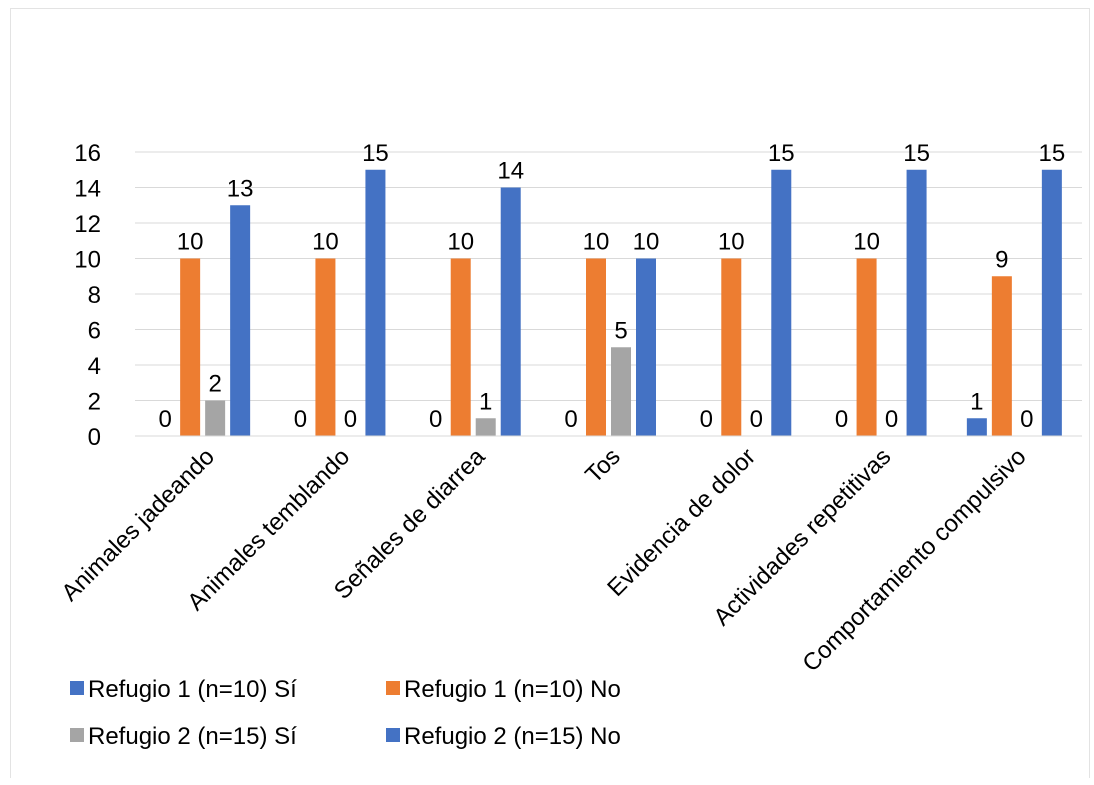  I want to click on y-tick-label: 2, so click(94, 402).